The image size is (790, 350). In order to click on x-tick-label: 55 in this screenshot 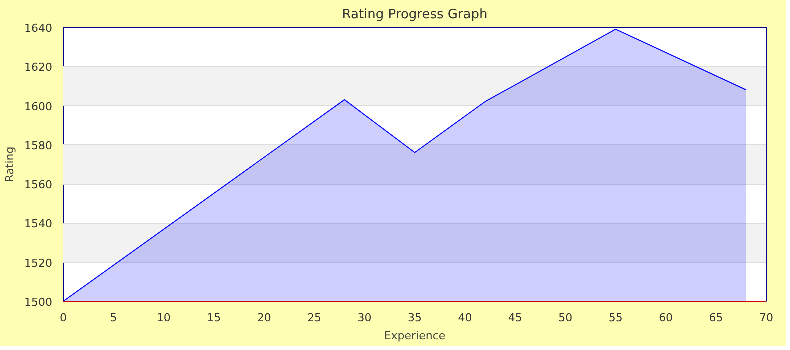, I will do `click(615, 318)`.